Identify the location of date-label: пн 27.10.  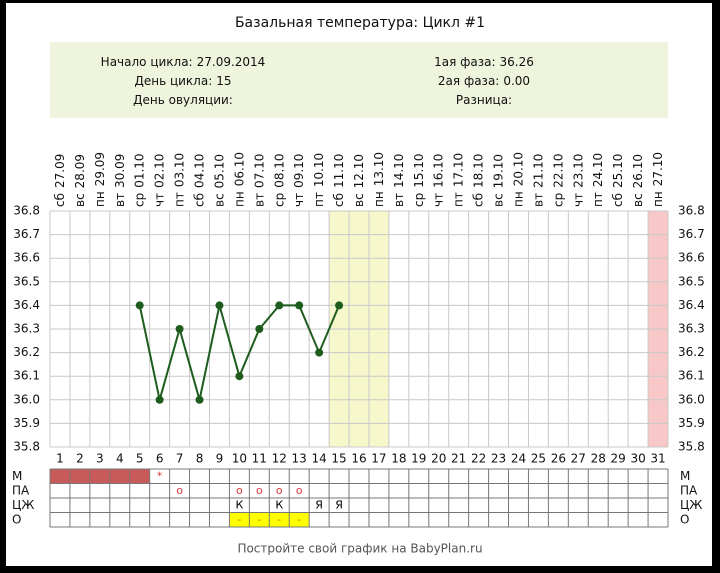
(658, 179).